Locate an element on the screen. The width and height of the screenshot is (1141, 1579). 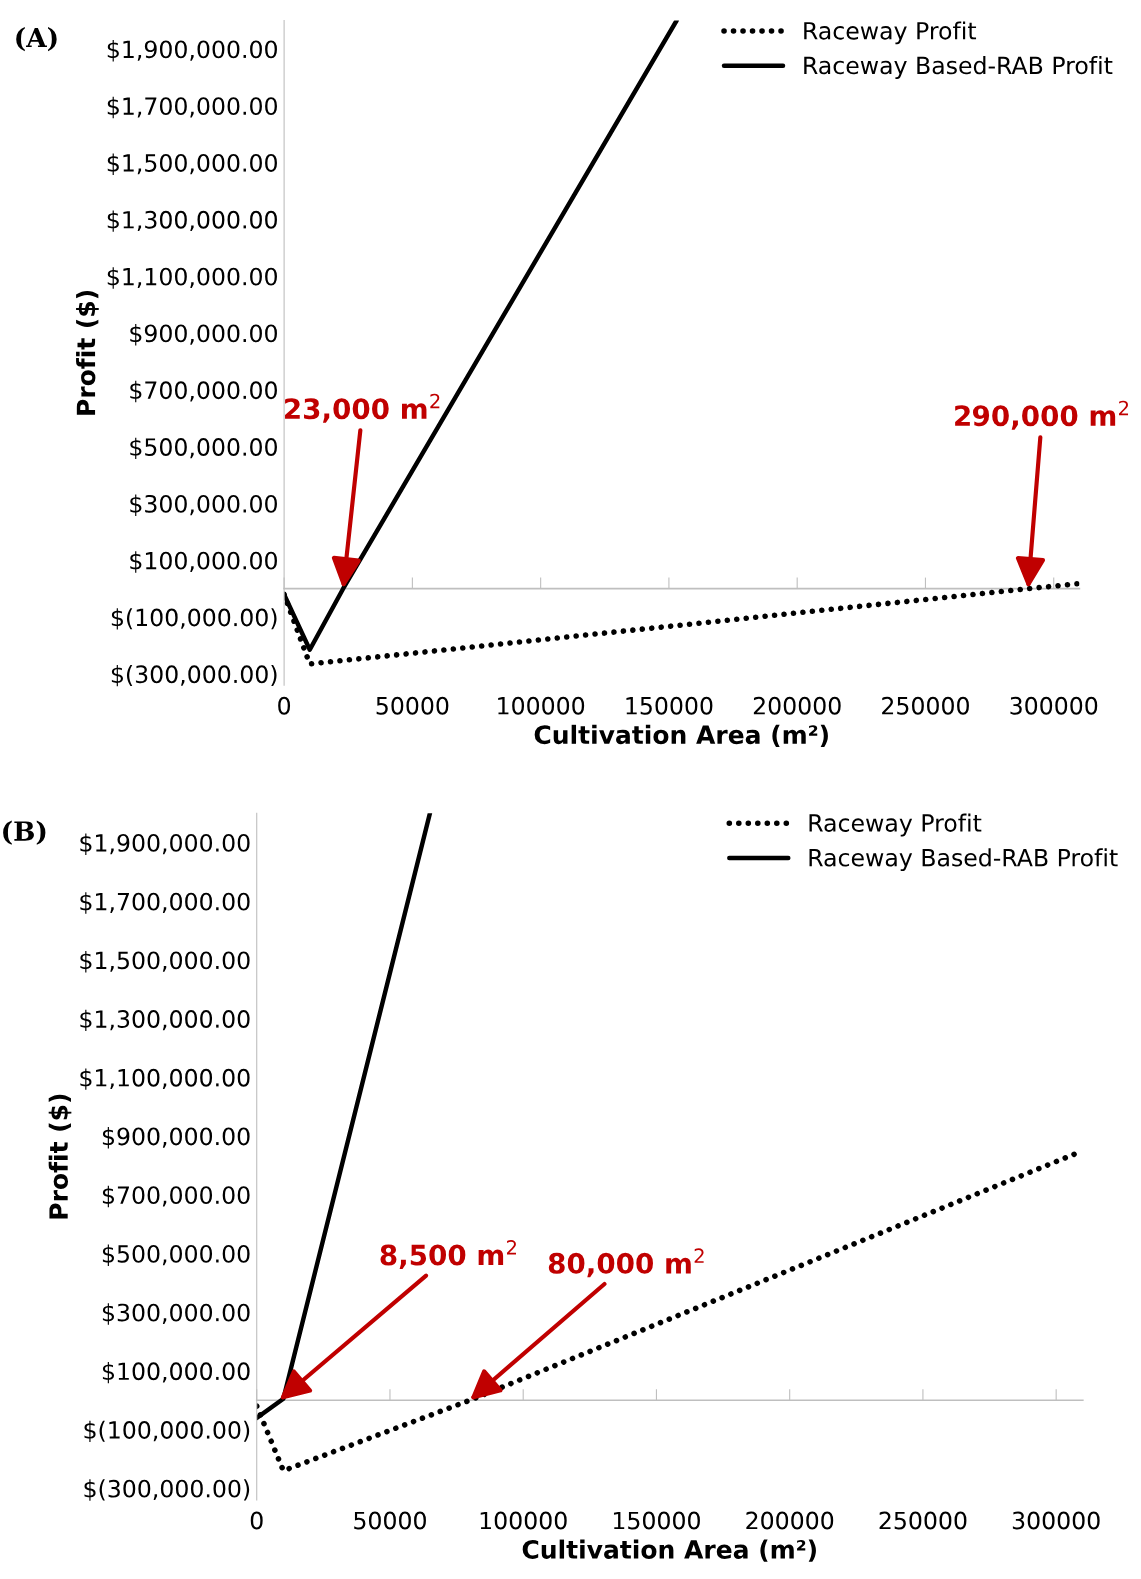
text: (B) is located at coordinates (24, 832).